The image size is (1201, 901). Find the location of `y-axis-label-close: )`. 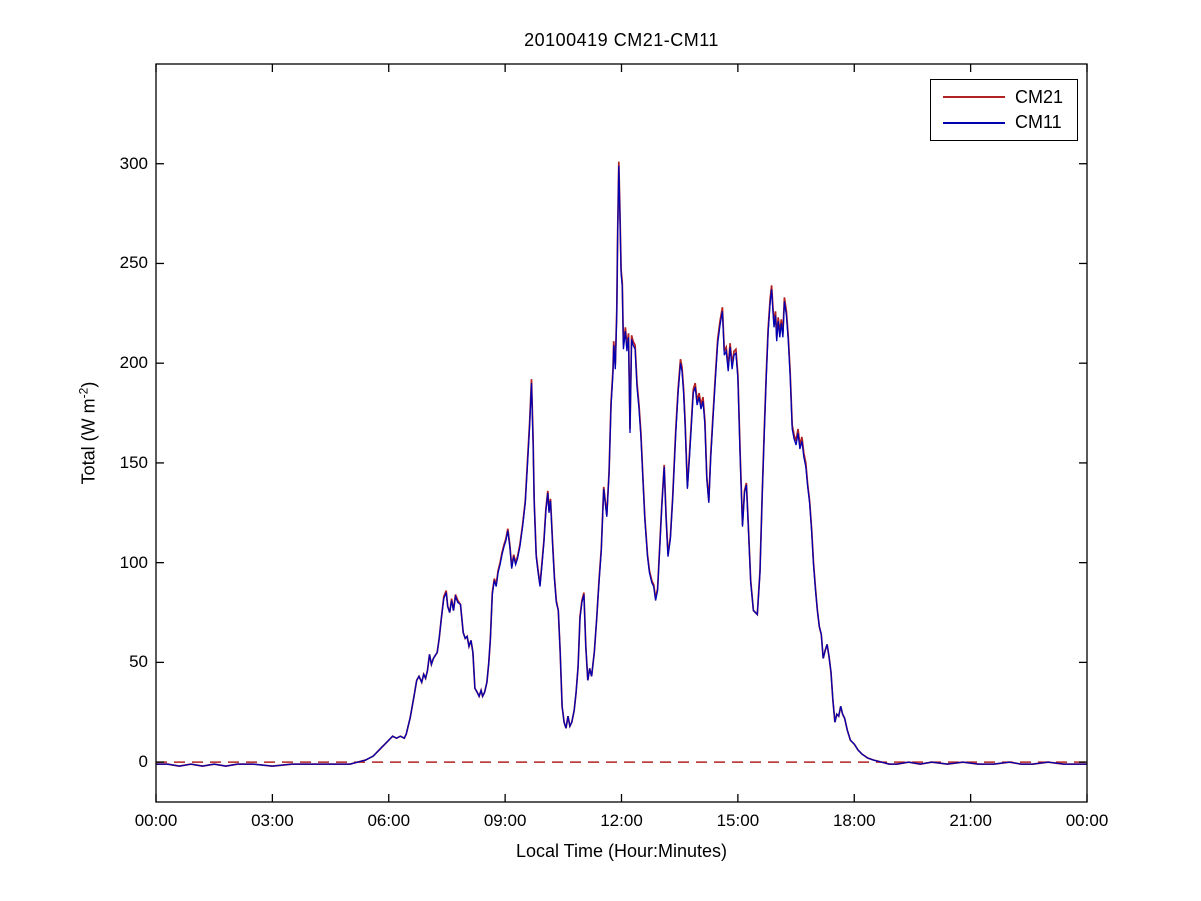

y-axis-label-close: ) is located at coordinates (88, 384).